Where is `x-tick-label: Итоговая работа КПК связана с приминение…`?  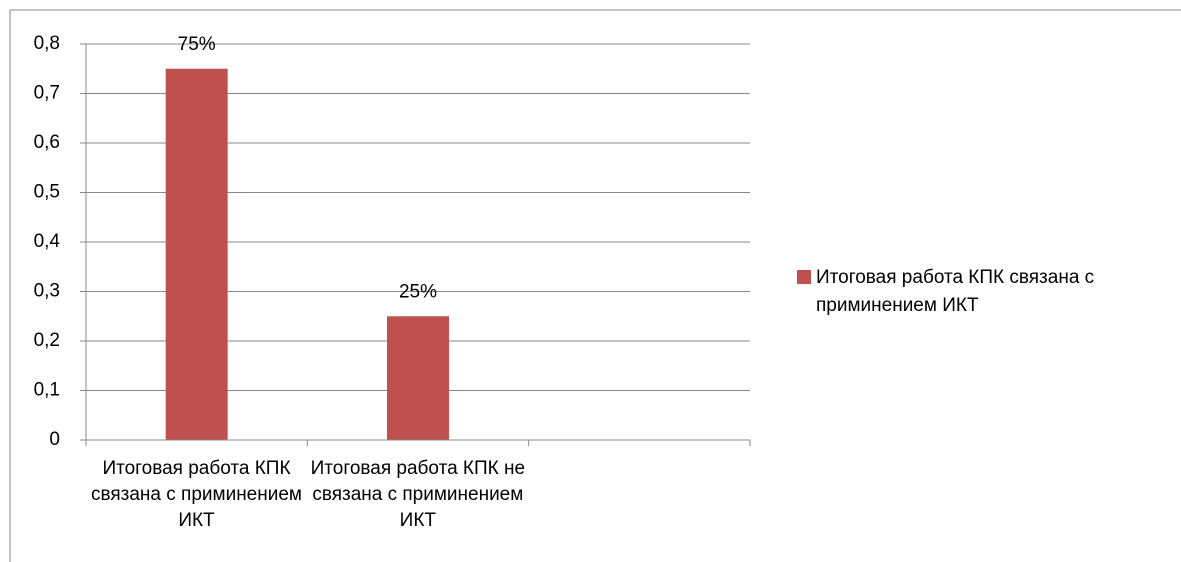 x-tick-label: Итоговая работа КПК связана с приминение… is located at coordinates (196, 494).